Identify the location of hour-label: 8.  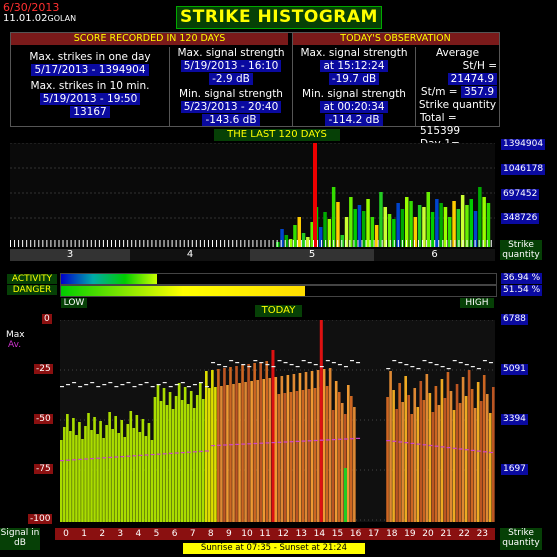
(210, 534).